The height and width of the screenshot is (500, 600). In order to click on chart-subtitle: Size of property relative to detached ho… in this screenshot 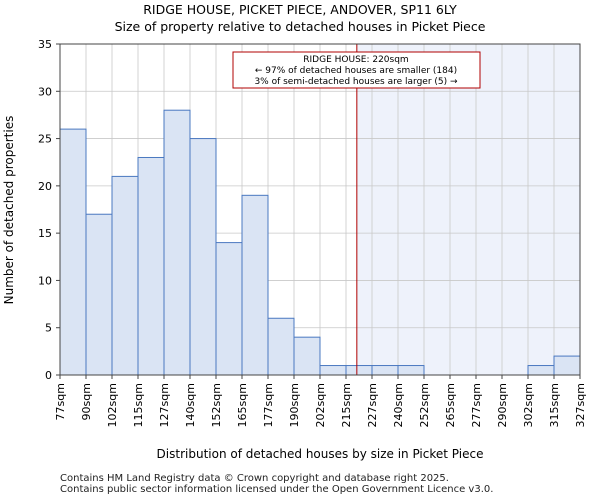, I will do `click(300, 26)`.